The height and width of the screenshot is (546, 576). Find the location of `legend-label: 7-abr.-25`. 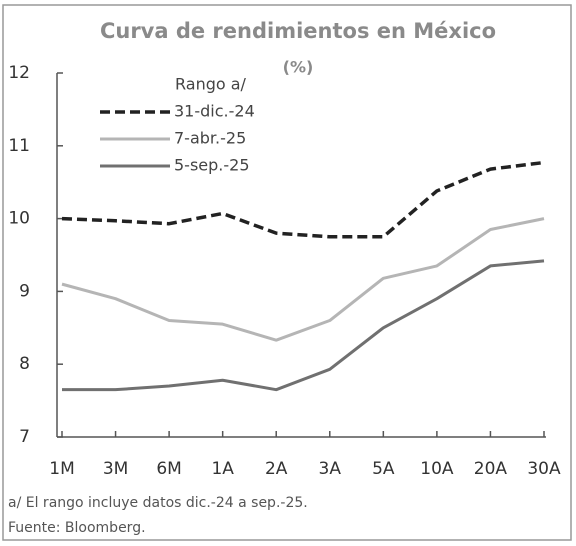

legend-label: 7-abr.-25 is located at coordinates (210, 138).